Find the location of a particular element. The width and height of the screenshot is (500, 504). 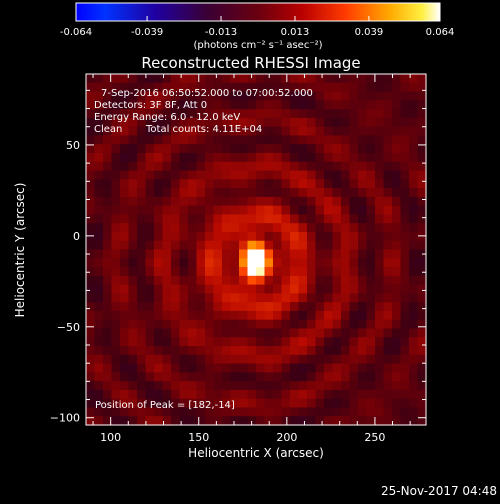

info-algorithm: Clean is located at coordinates (108, 129).